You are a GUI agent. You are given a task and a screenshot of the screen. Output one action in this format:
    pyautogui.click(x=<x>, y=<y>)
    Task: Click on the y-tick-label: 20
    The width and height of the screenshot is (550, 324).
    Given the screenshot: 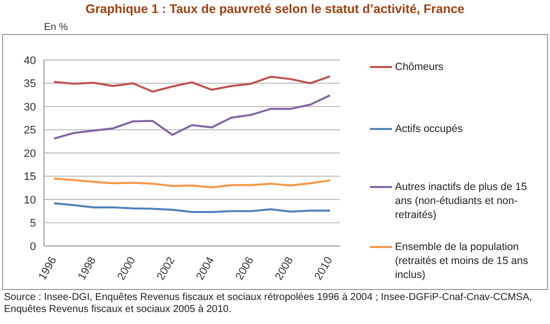 What is the action you would take?
    pyautogui.click(x=30, y=154)
    